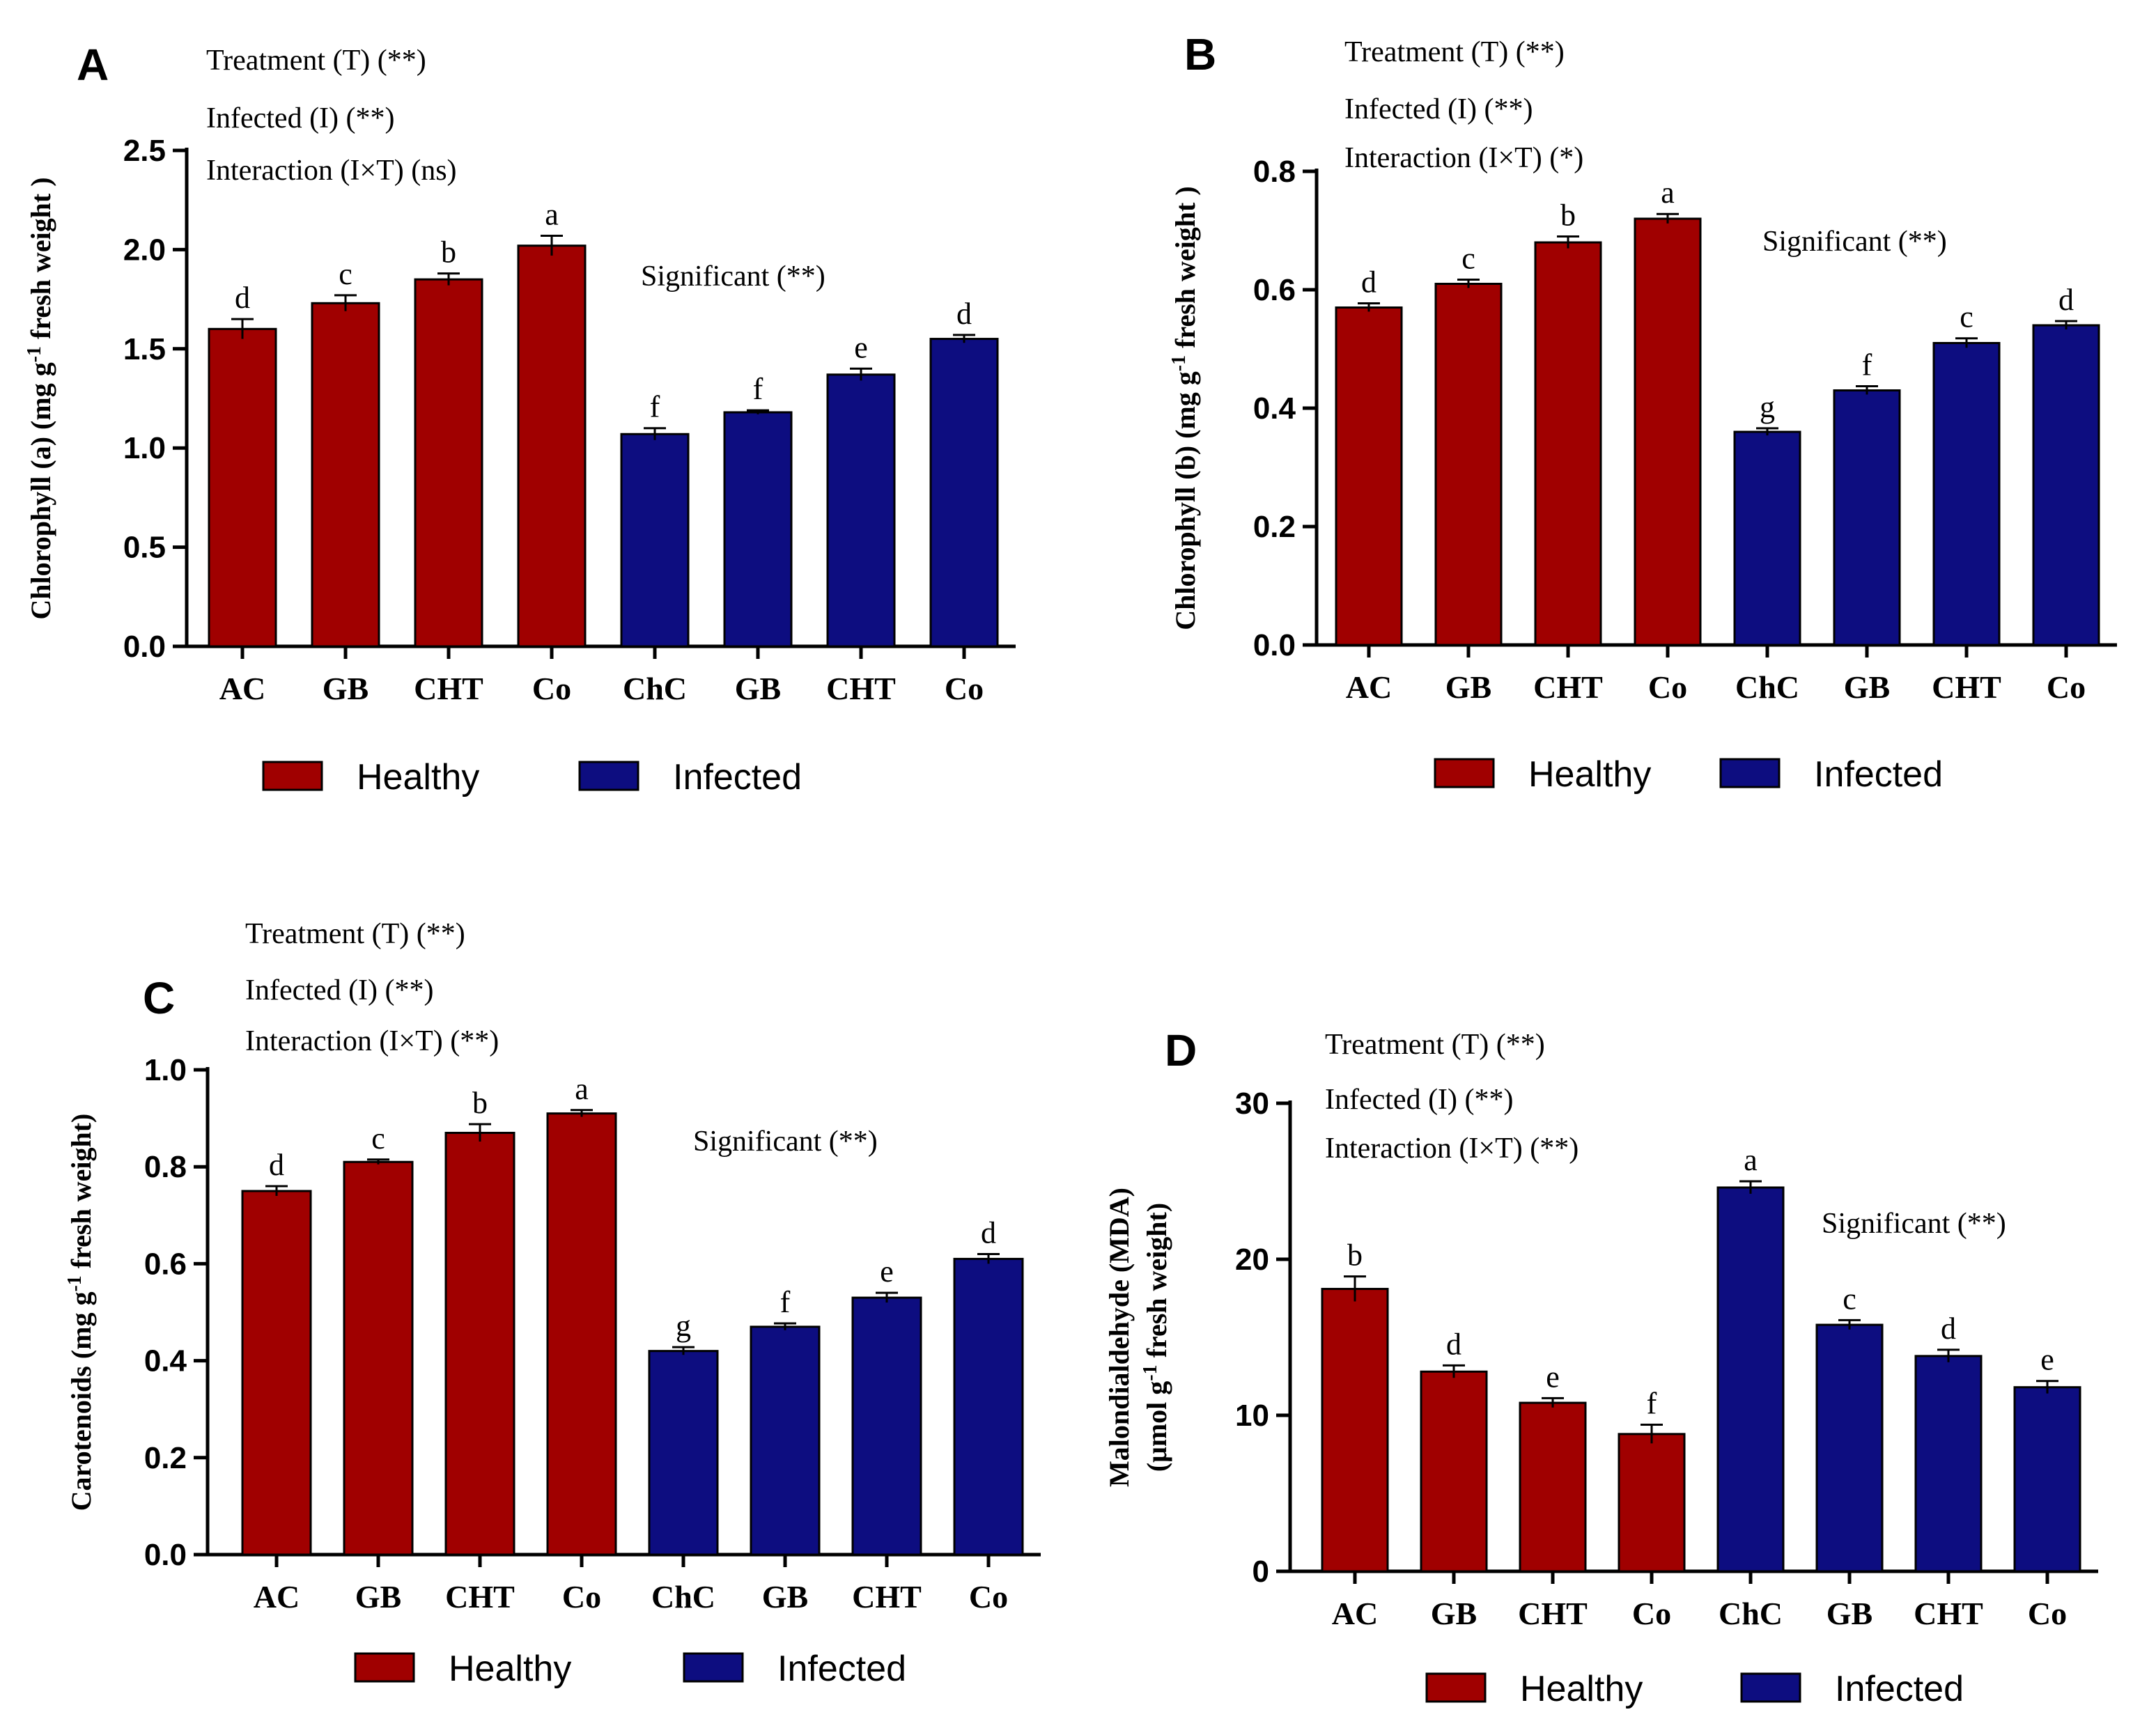 Image resolution: width=2156 pixels, height=1735 pixels. Describe the element at coordinates (144, 151) in the screenshot. I see `y-tick-label: 2.5` at that location.